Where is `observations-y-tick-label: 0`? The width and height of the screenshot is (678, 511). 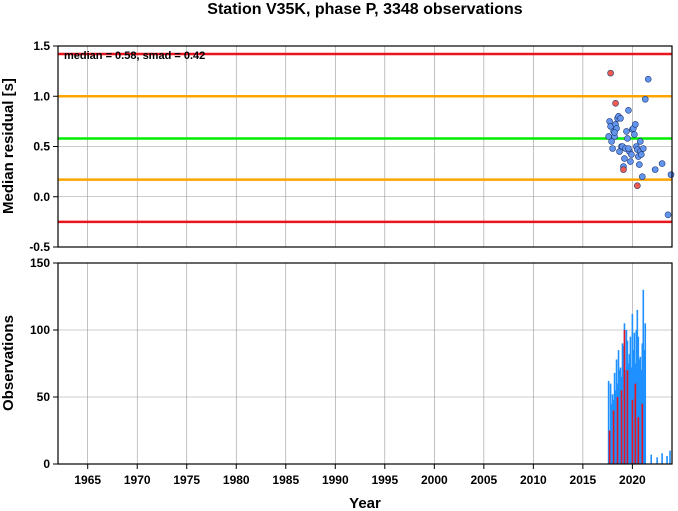 observations-y-tick-label: 0 is located at coordinates (46, 464).